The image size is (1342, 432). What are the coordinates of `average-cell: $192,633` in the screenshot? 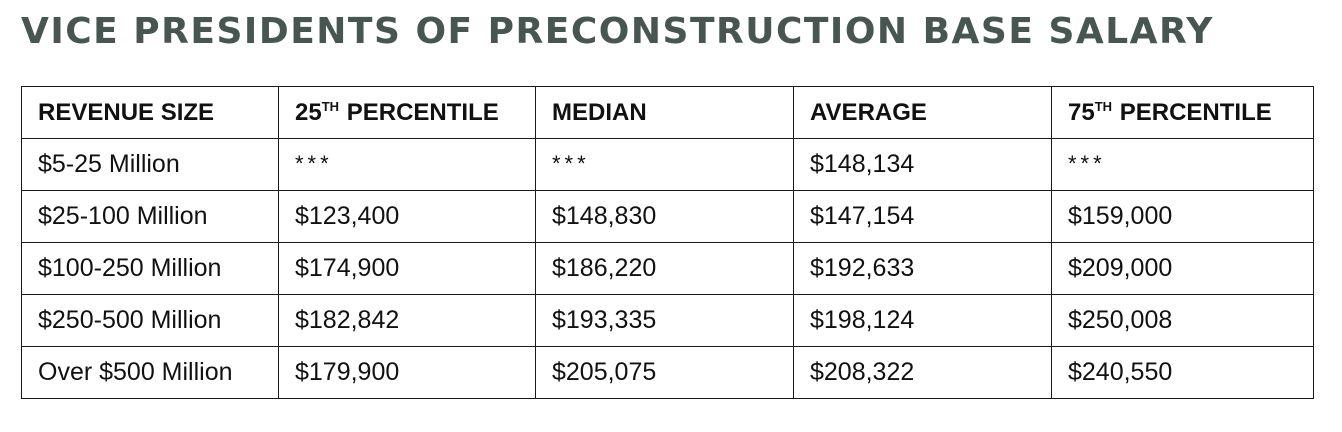 It's located at (922, 268).